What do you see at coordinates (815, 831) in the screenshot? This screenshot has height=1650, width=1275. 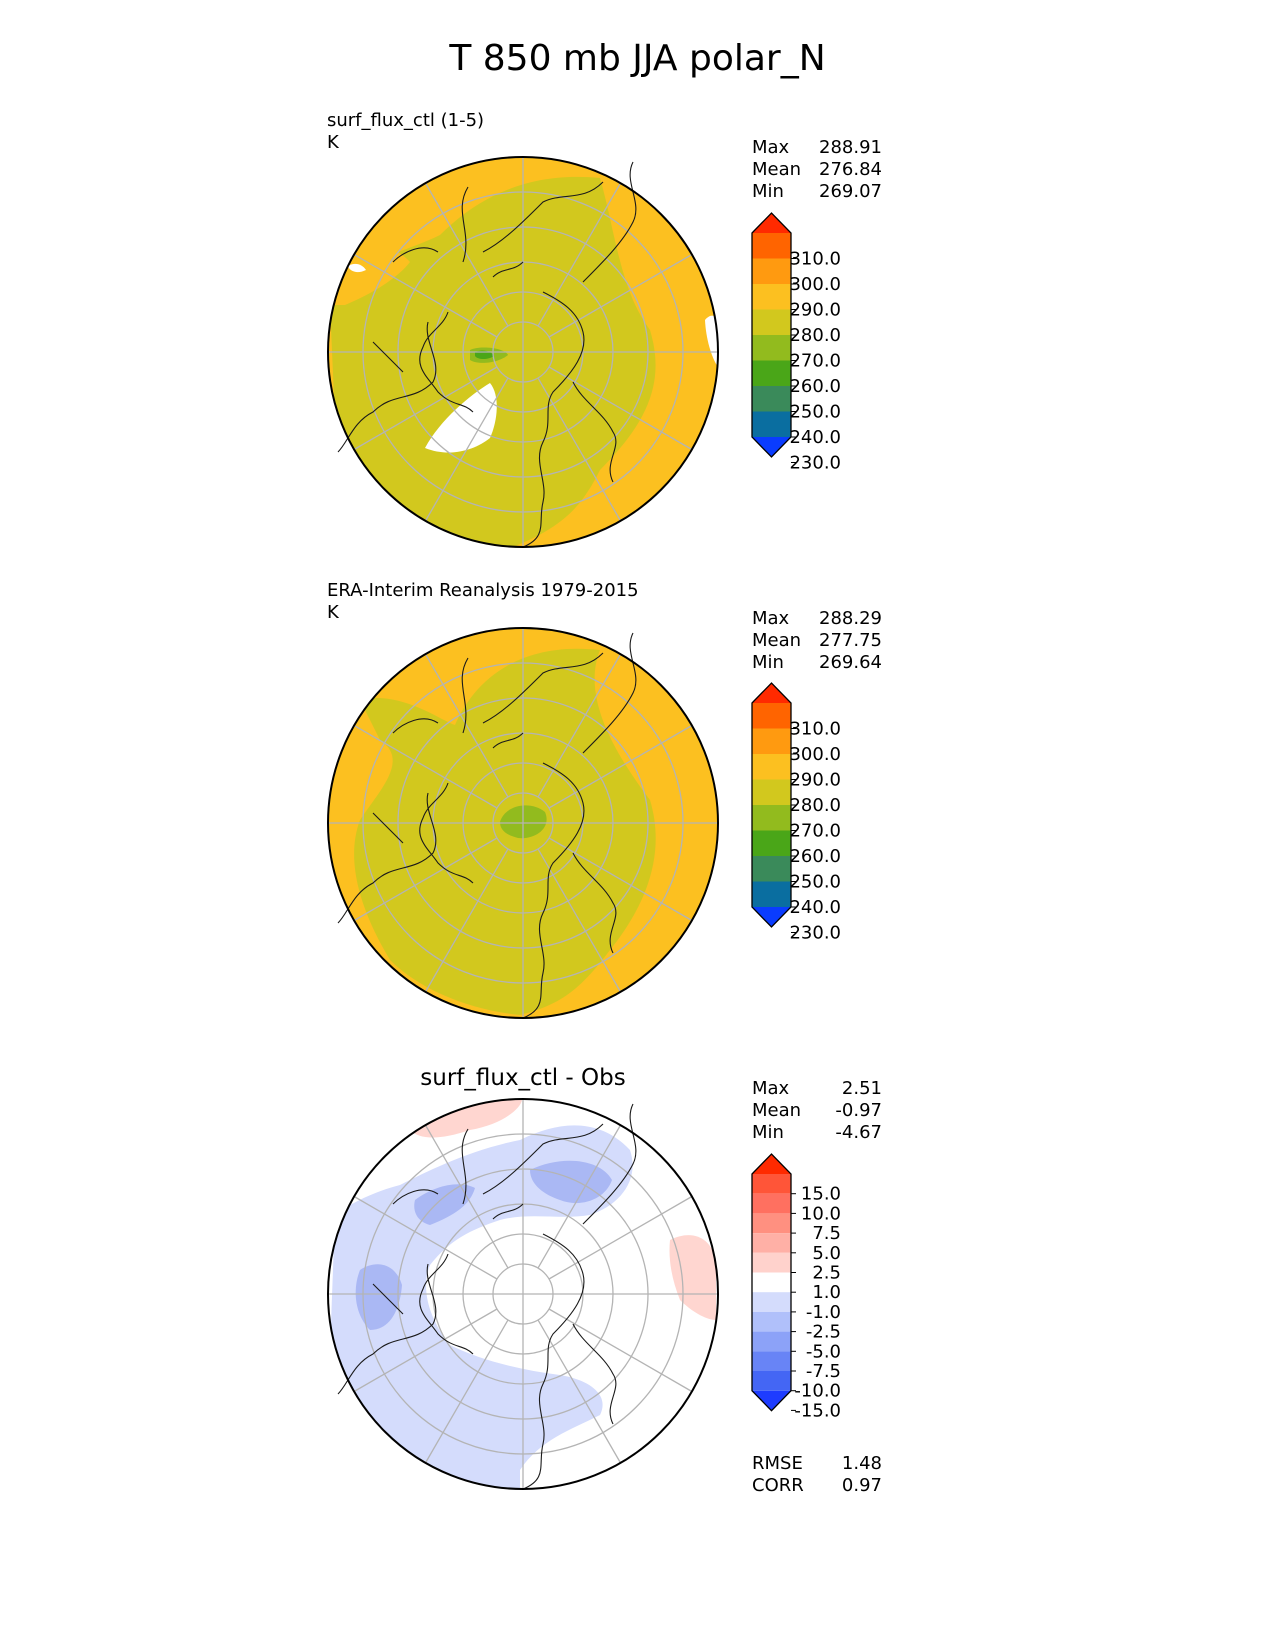 I see `colorbar-tick-label: 270.0` at bounding box center [815, 831].